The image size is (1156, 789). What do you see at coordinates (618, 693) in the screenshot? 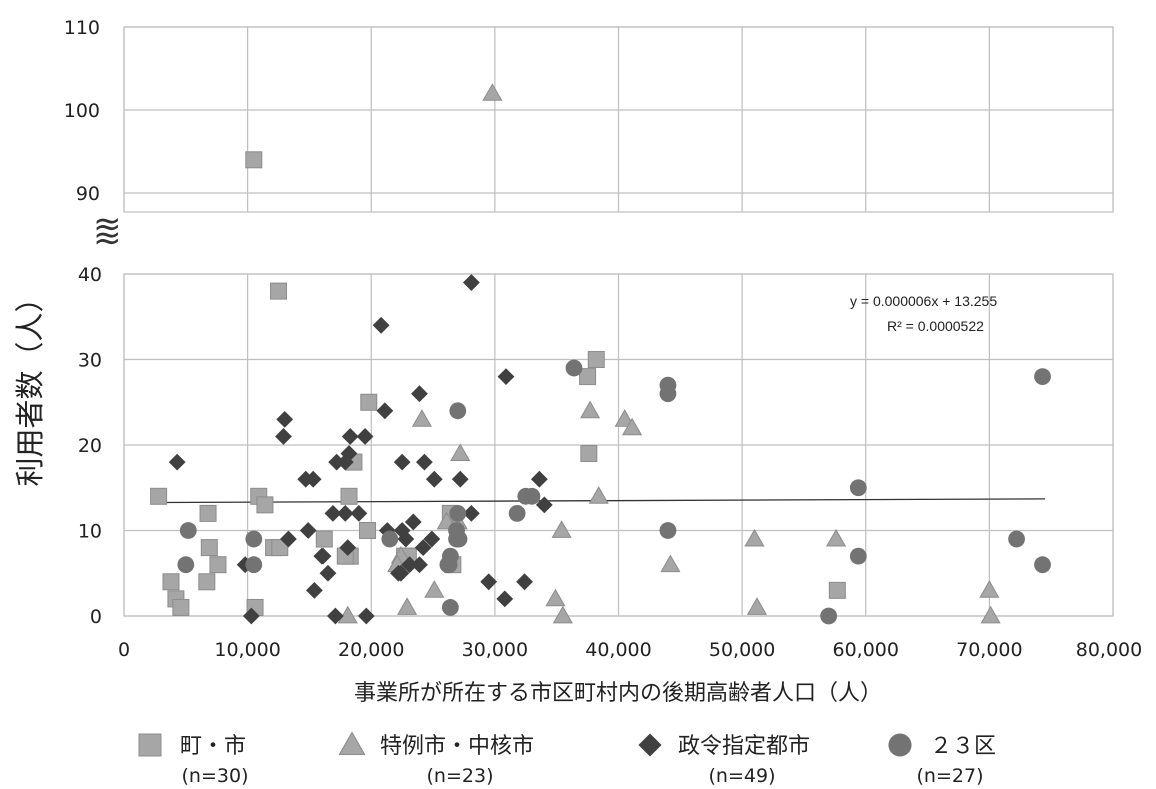
I see `x-axis-title: 事業所が所在する市区町村内の後期高齢者人口（人）` at bounding box center [618, 693].